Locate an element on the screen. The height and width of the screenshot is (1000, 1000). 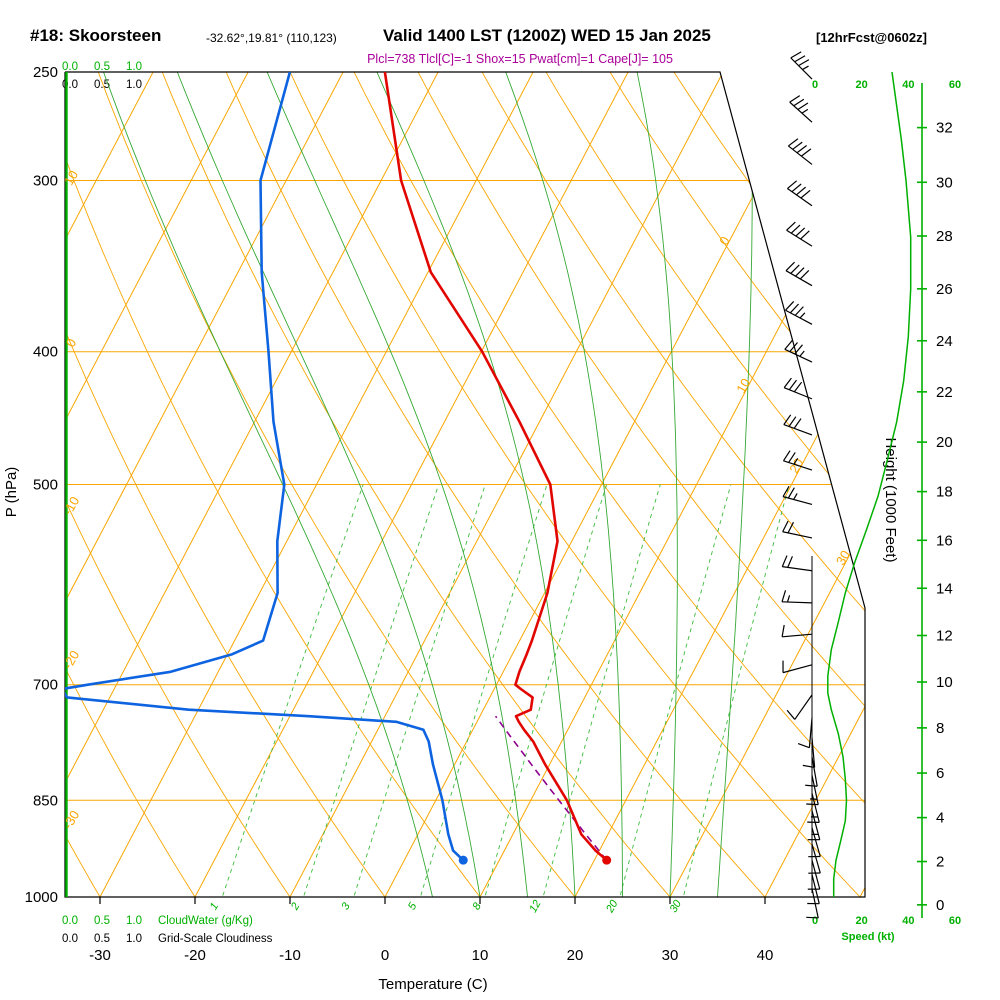
svg-text: 32 is located at coordinates (944, 128).